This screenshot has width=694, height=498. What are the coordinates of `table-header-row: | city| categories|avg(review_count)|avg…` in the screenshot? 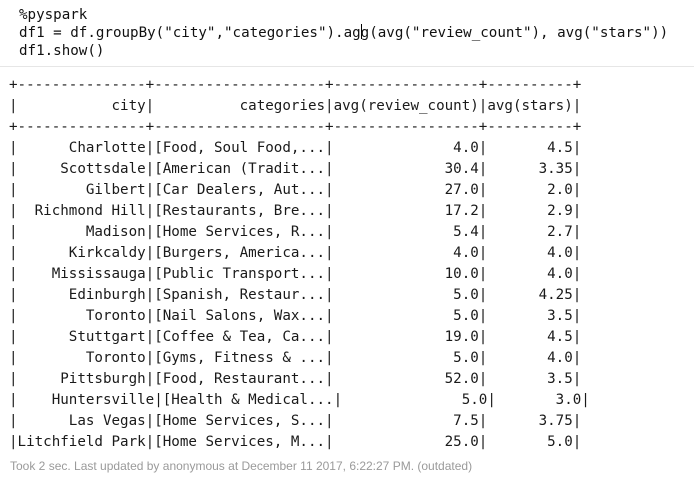 It's located at (295, 106).